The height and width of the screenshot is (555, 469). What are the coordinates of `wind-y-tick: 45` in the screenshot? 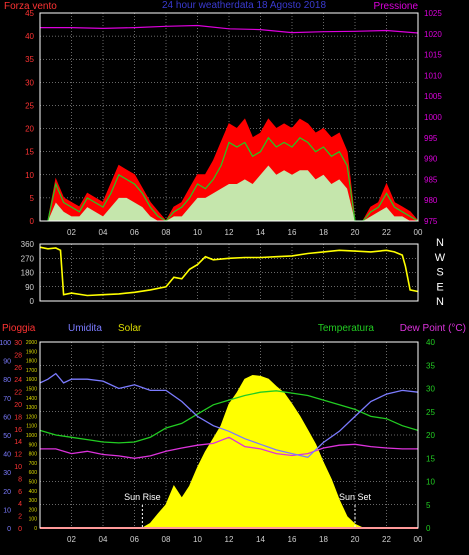 It's located at (29, 13).